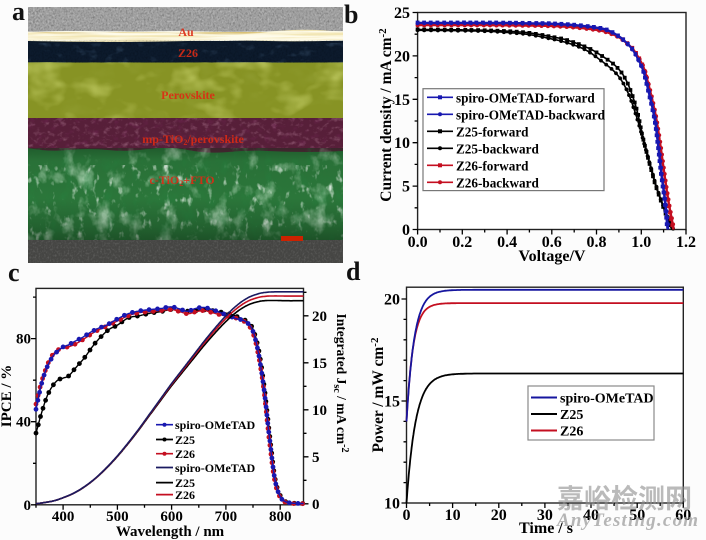  What do you see at coordinates (418, 242) in the screenshot?
I see `svg-text: 0.0` at bounding box center [418, 242].